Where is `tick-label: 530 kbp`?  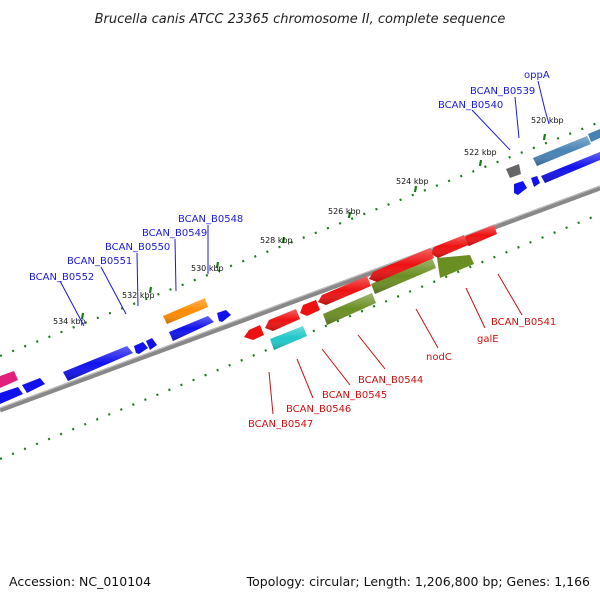
tick-label: 530 kbp is located at coordinates (207, 268).